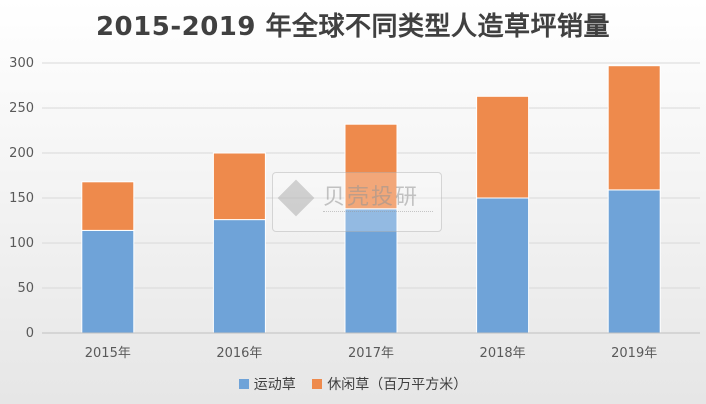 This screenshot has width=706, height=404. What do you see at coordinates (634, 353) in the screenshot?
I see `x-tick-label: 2019年` at bounding box center [634, 353].